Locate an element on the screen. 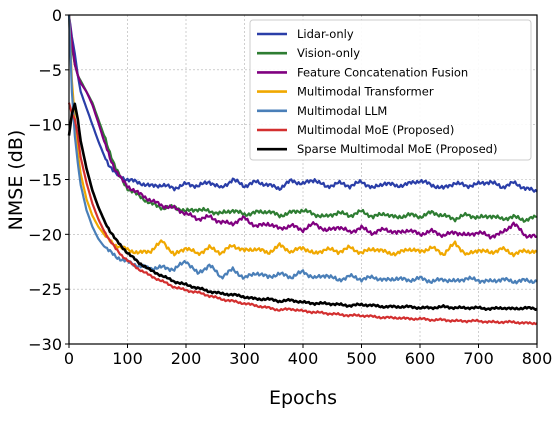 The image size is (560, 426). y-tick-label: −30 is located at coordinates (45, 344).